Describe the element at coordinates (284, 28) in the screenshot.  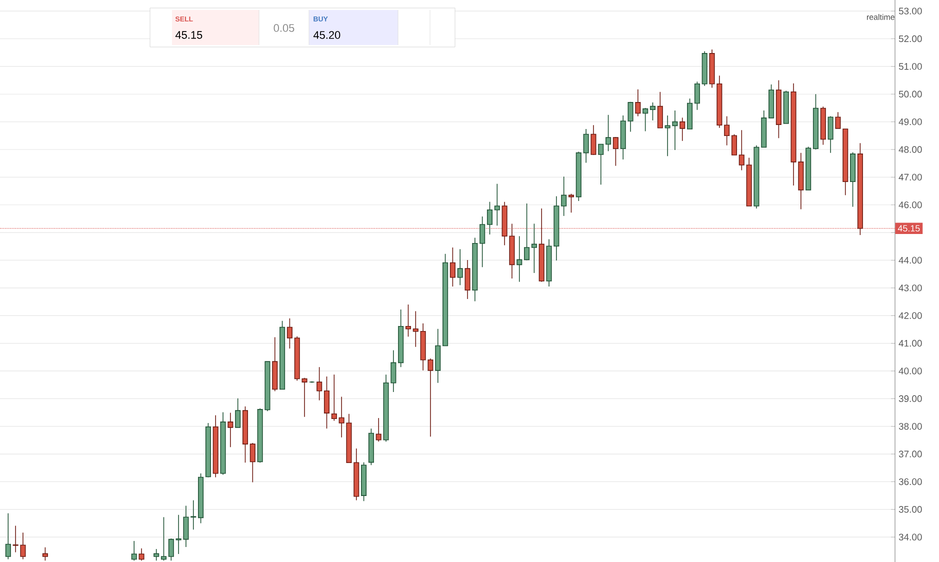
I see `annotation: 0.05` at that location.